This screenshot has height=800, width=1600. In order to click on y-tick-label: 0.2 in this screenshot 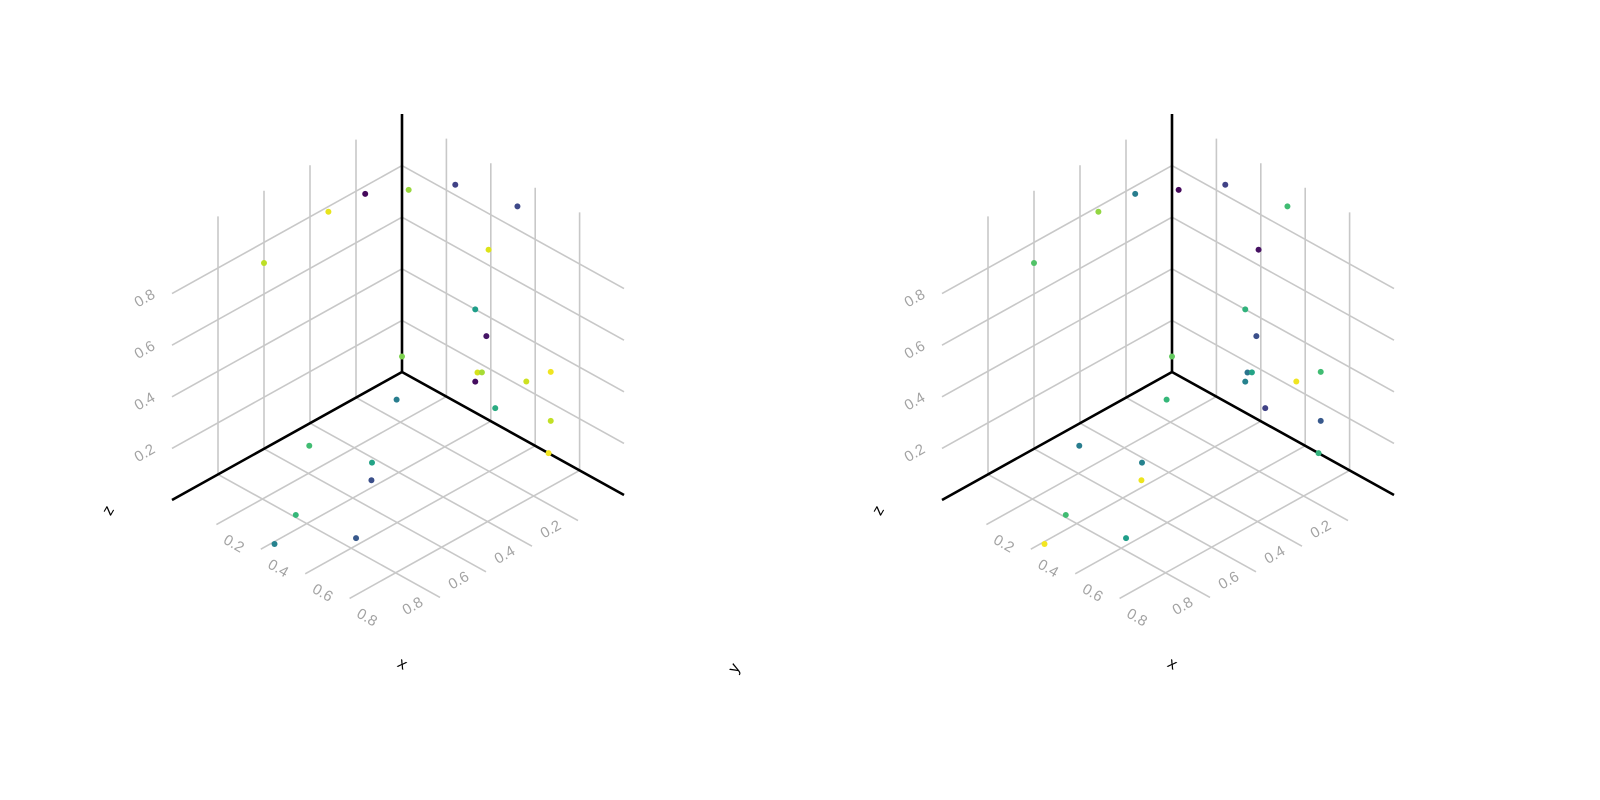, I will do `click(1321, 529)`.